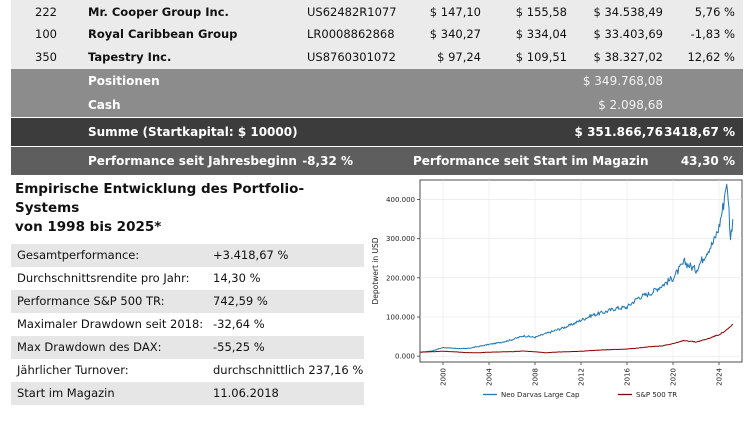  Describe the element at coordinates (377, 81) in the screenshot. I see `positions-row: Positionen $ 349.768,08` at that location.